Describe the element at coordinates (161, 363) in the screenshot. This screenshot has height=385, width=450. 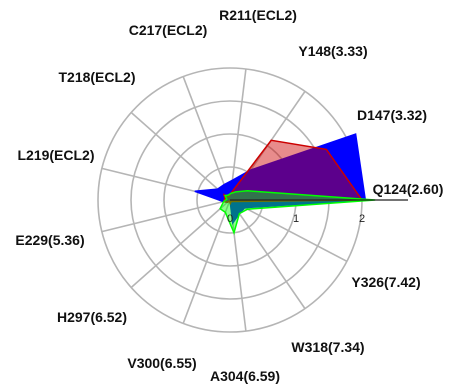
I see `category-label: V300(6.55)` at that location.